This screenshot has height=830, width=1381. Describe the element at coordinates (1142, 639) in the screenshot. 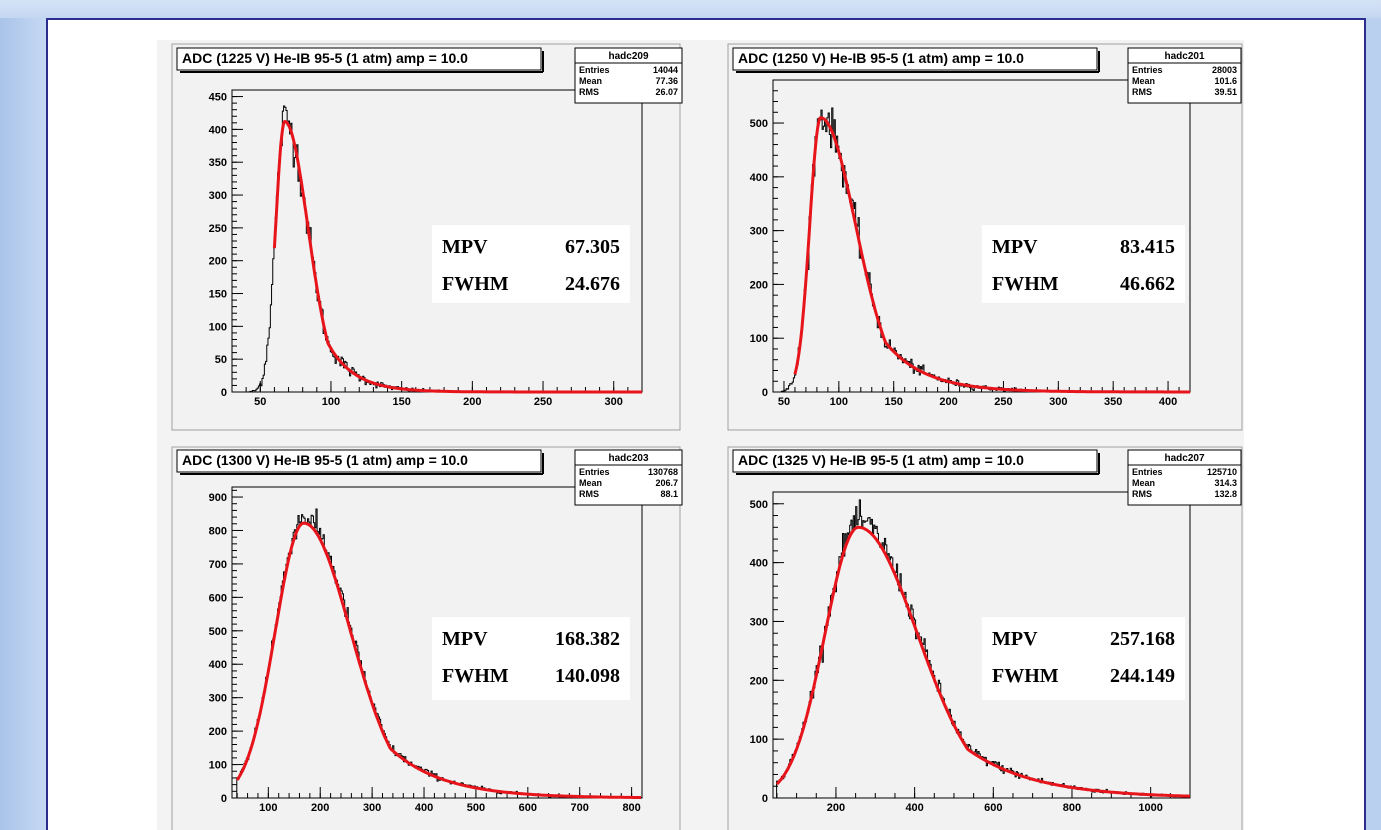

I see `mpv-value: 257.168` at that location.